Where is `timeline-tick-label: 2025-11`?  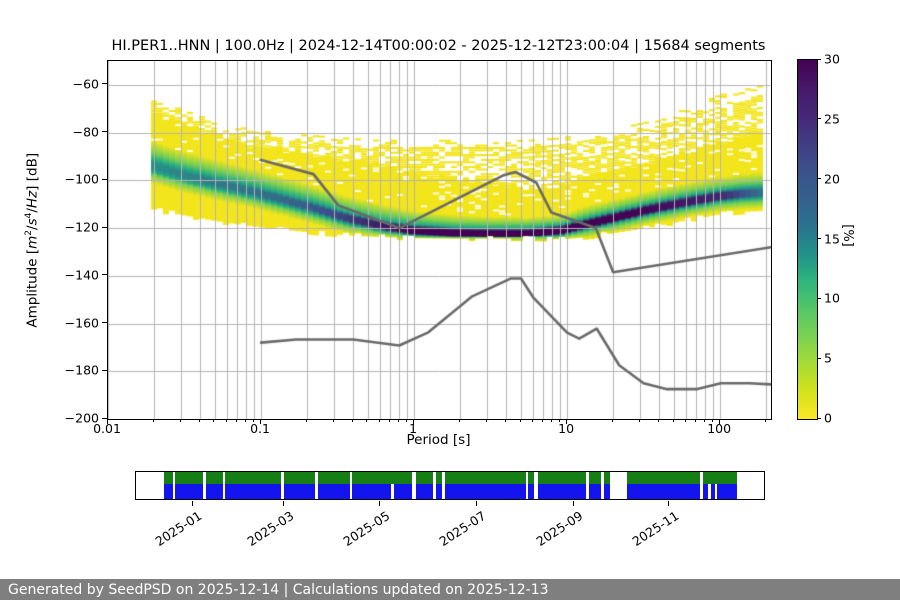 timeline-tick-label: 2025-11 is located at coordinates (655, 529).